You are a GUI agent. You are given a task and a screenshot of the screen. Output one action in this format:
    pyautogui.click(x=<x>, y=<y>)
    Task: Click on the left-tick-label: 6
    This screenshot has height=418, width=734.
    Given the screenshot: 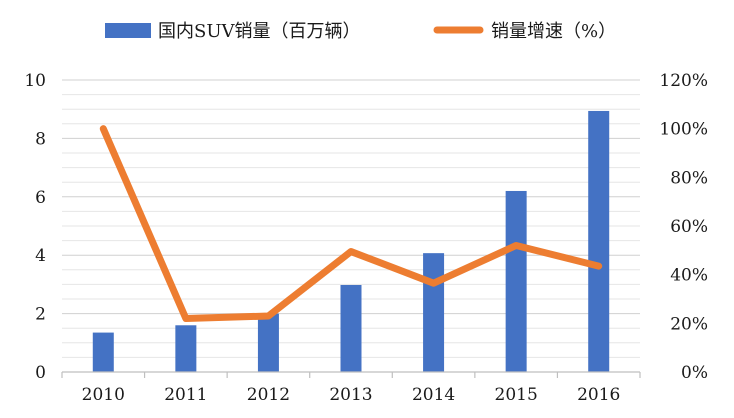 What is the action you would take?
    pyautogui.click(x=40, y=198)
    